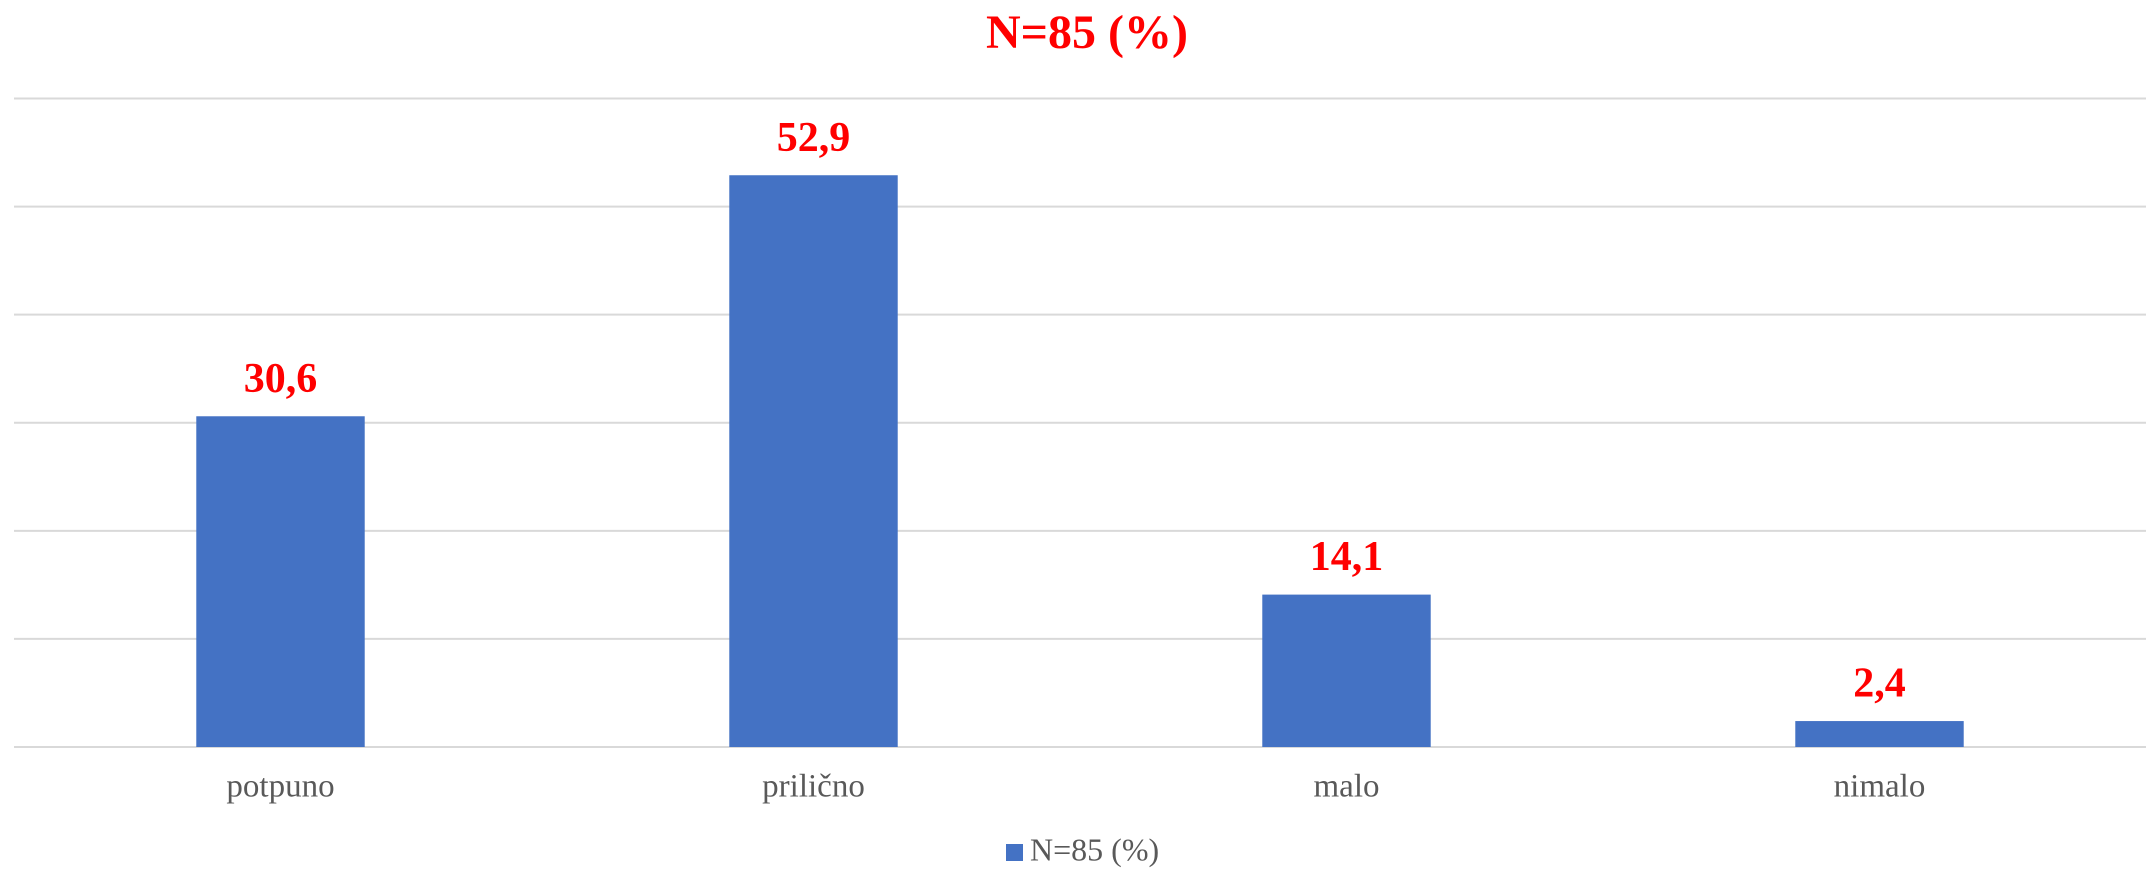 This screenshot has width=2146, height=871. I want to click on legend-label: N=85 (%), so click(1094, 849).